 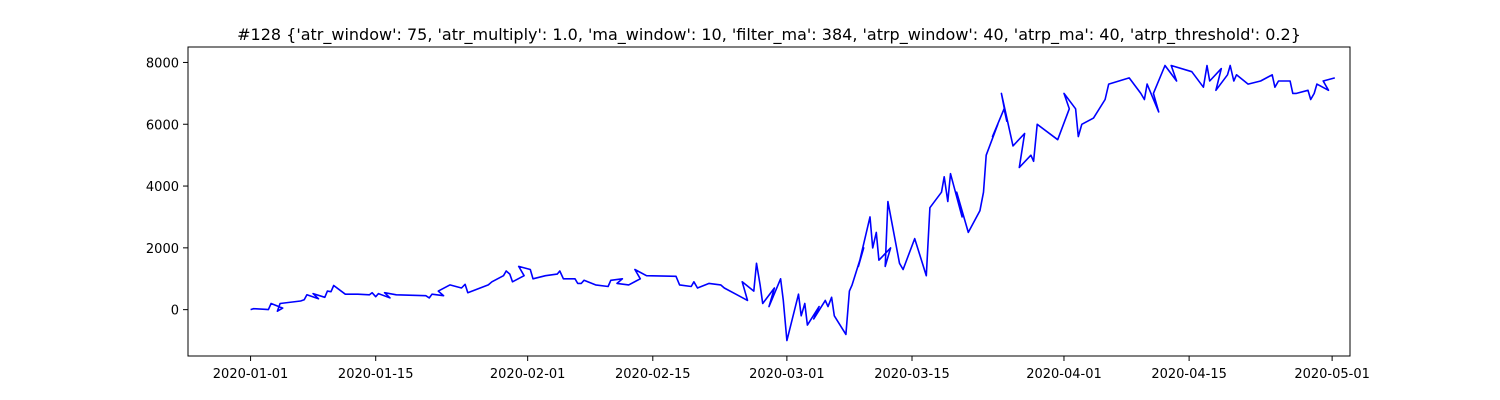 I want to click on x-tick-label: 2020-02-15, so click(x=653, y=374).